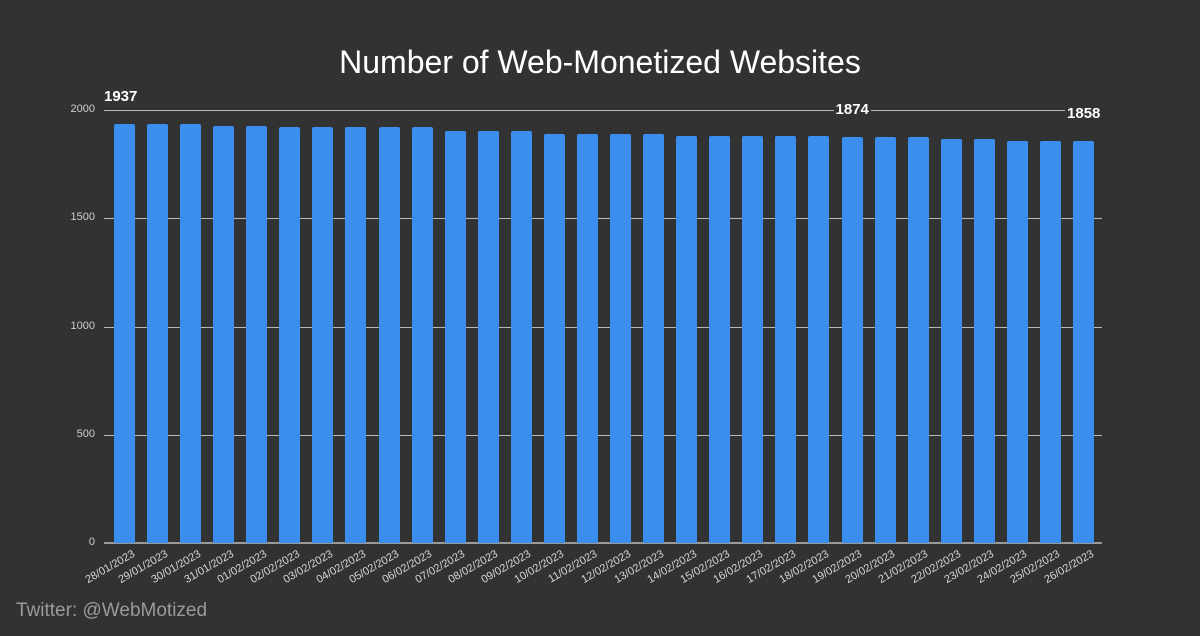  What do you see at coordinates (603, 543) in the screenshot?
I see `x-axis-line` at bounding box center [603, 543].